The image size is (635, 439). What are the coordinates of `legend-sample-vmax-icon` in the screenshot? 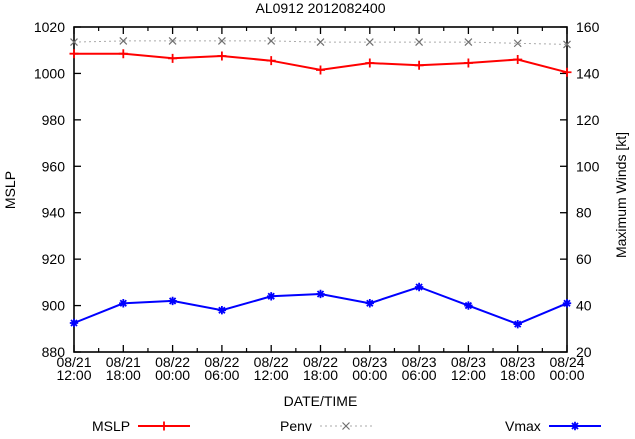 It's located at (574, 426).